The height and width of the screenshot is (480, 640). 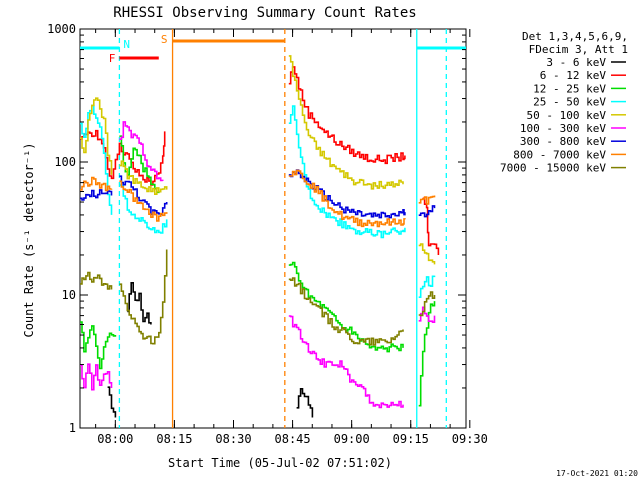 What do you see at coordinates (578, 49) in the screenshot?
I see `legend-header-1: FDecim 3, Att 1` at bounding box center [578, 49].